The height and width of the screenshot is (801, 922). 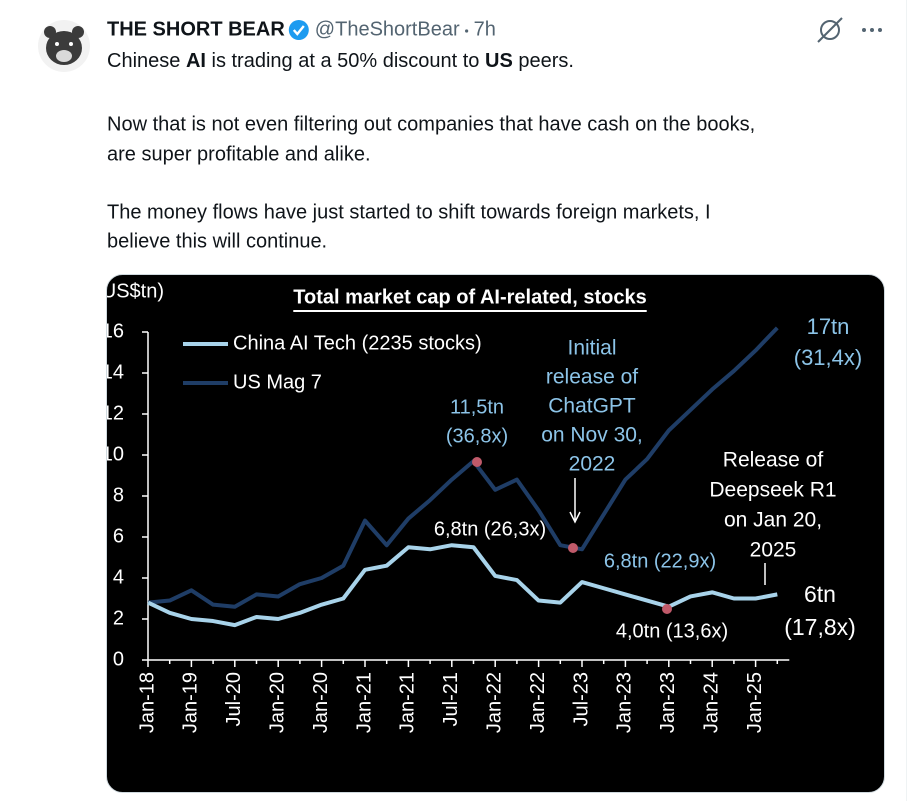 I want to click on y-tick-label: 6, so click(x=118, y=536).